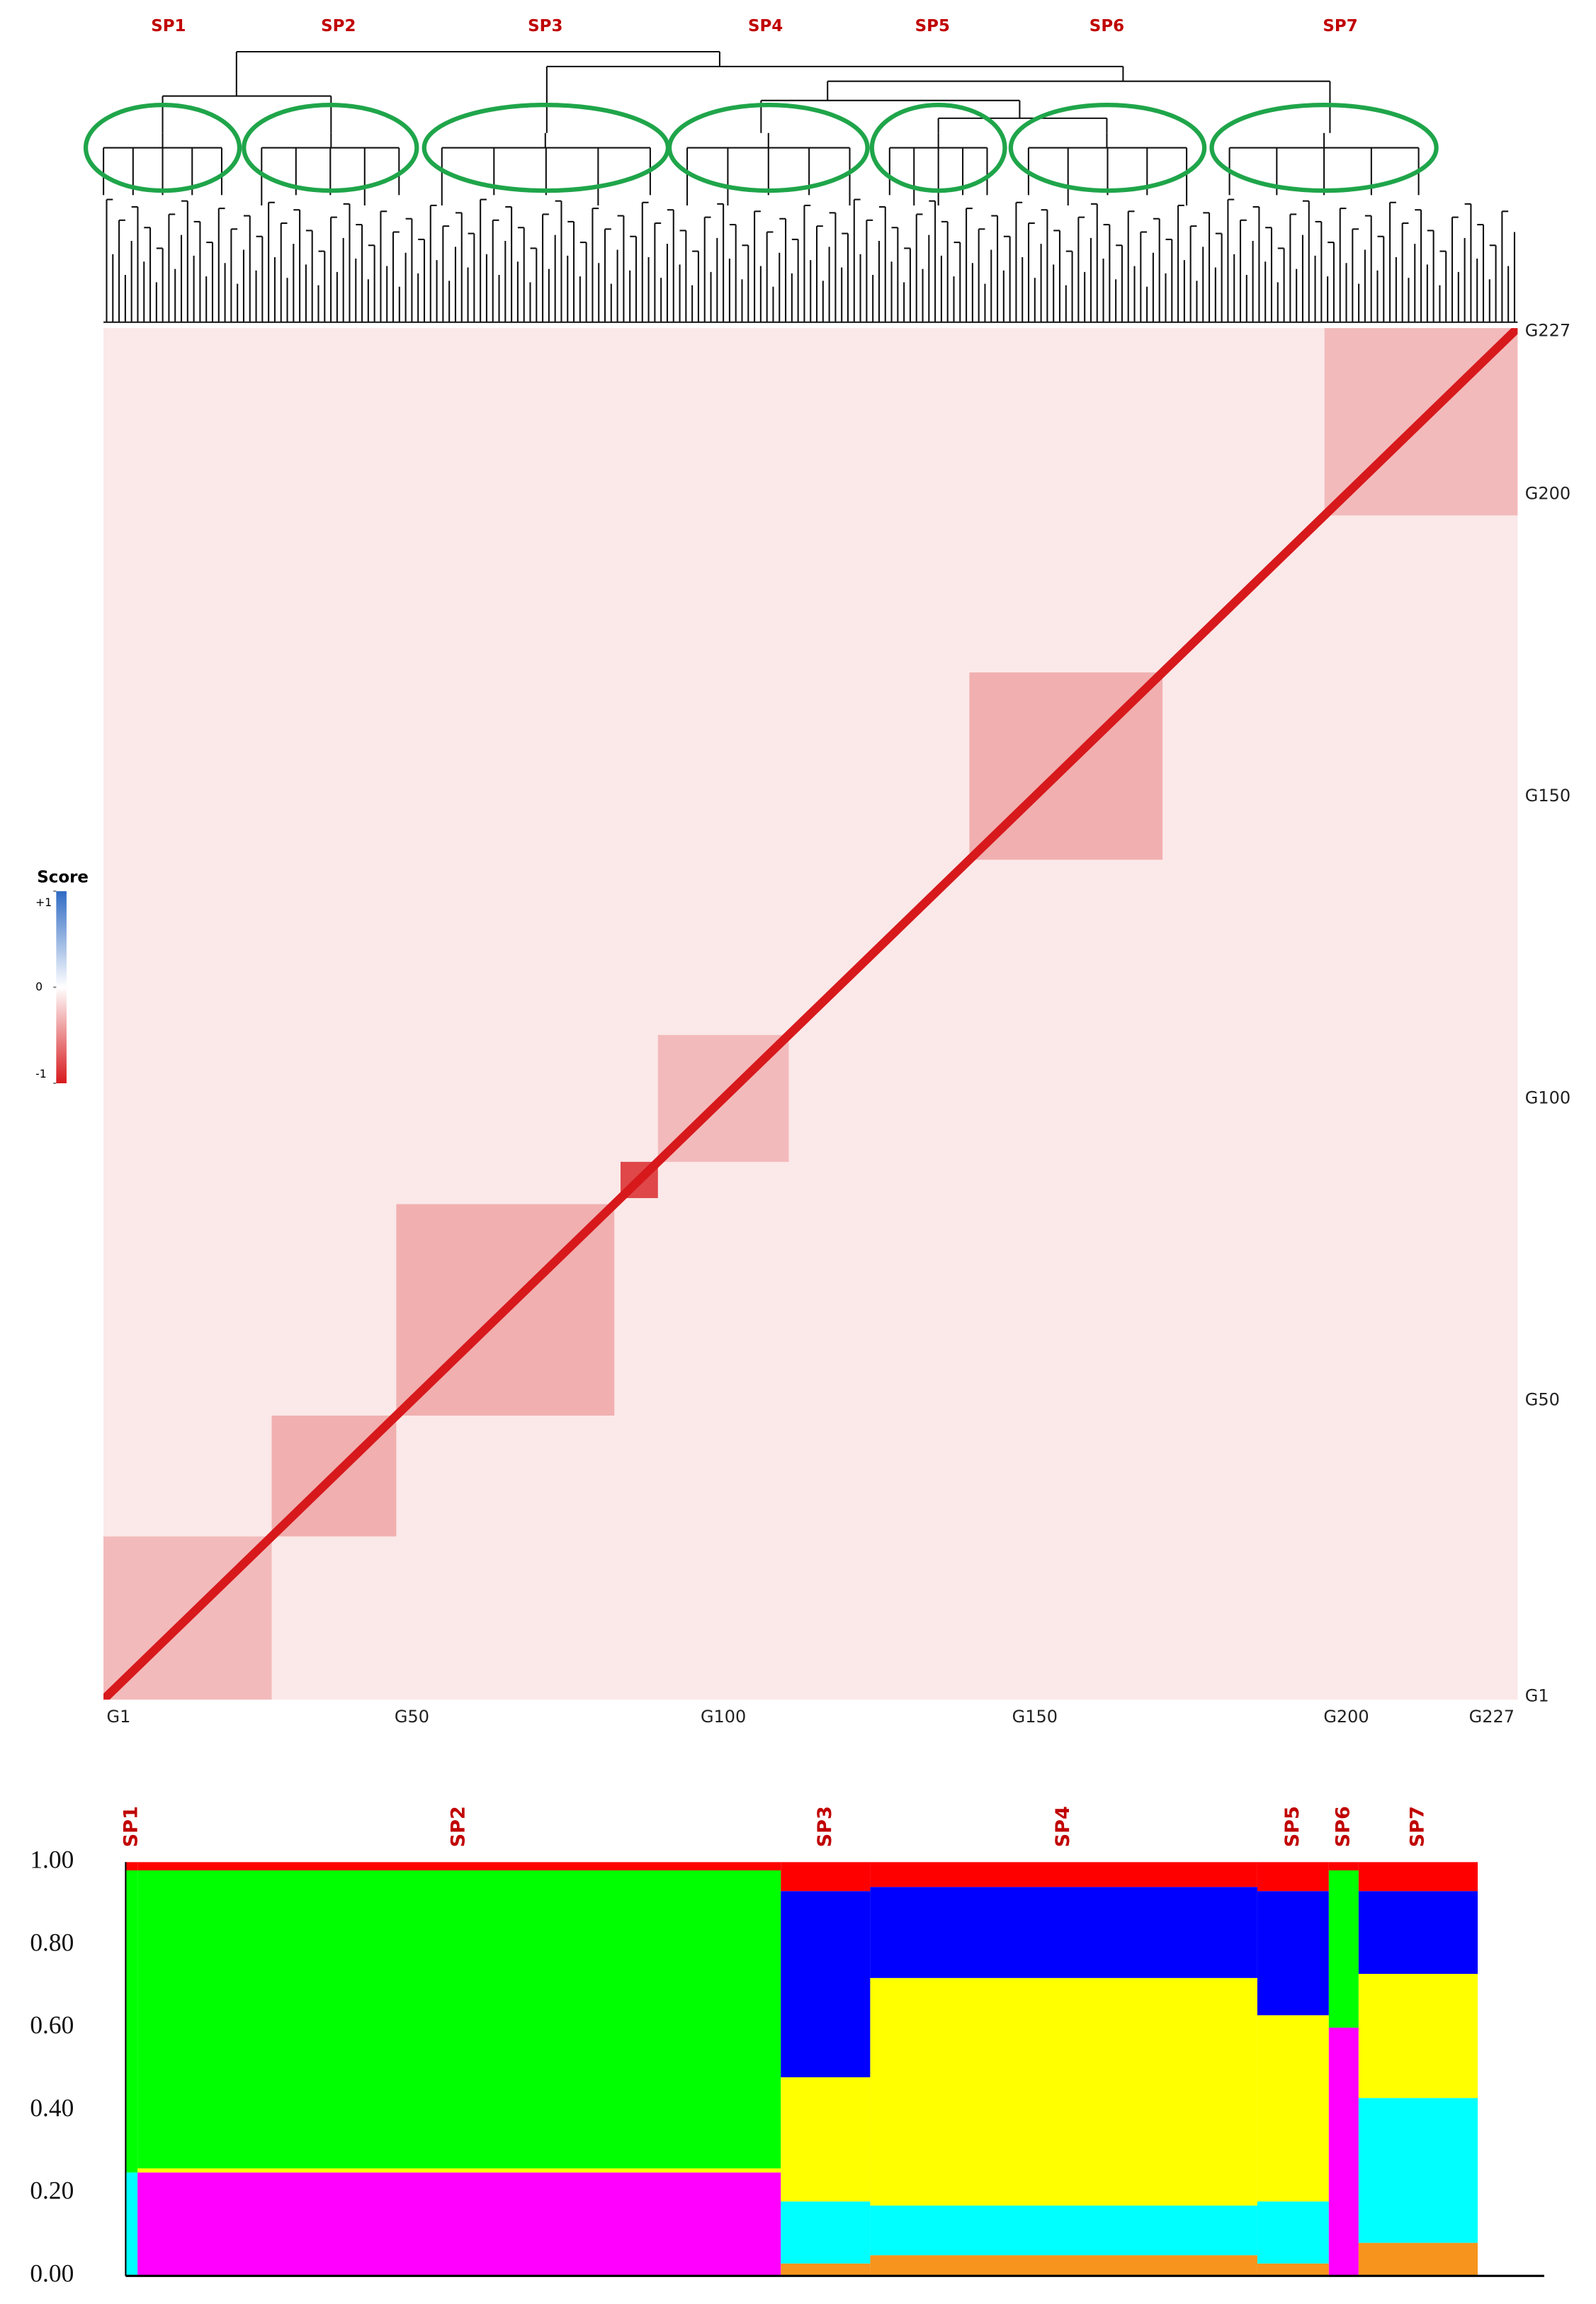 The width and height of the screenshot is (1596, 2304). I want to click on y-tick-label: G227, so click(1547, 330).